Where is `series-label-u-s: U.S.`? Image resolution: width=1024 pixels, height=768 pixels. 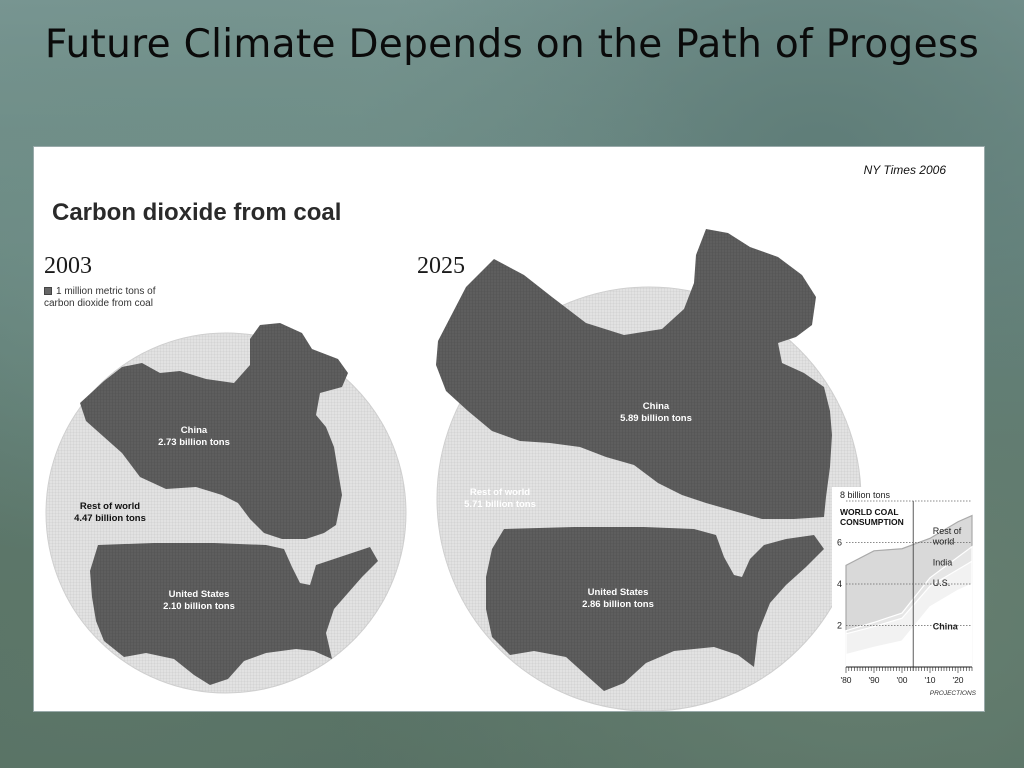
series-label-u-s: U.S. is located at coordinates (942, 583).